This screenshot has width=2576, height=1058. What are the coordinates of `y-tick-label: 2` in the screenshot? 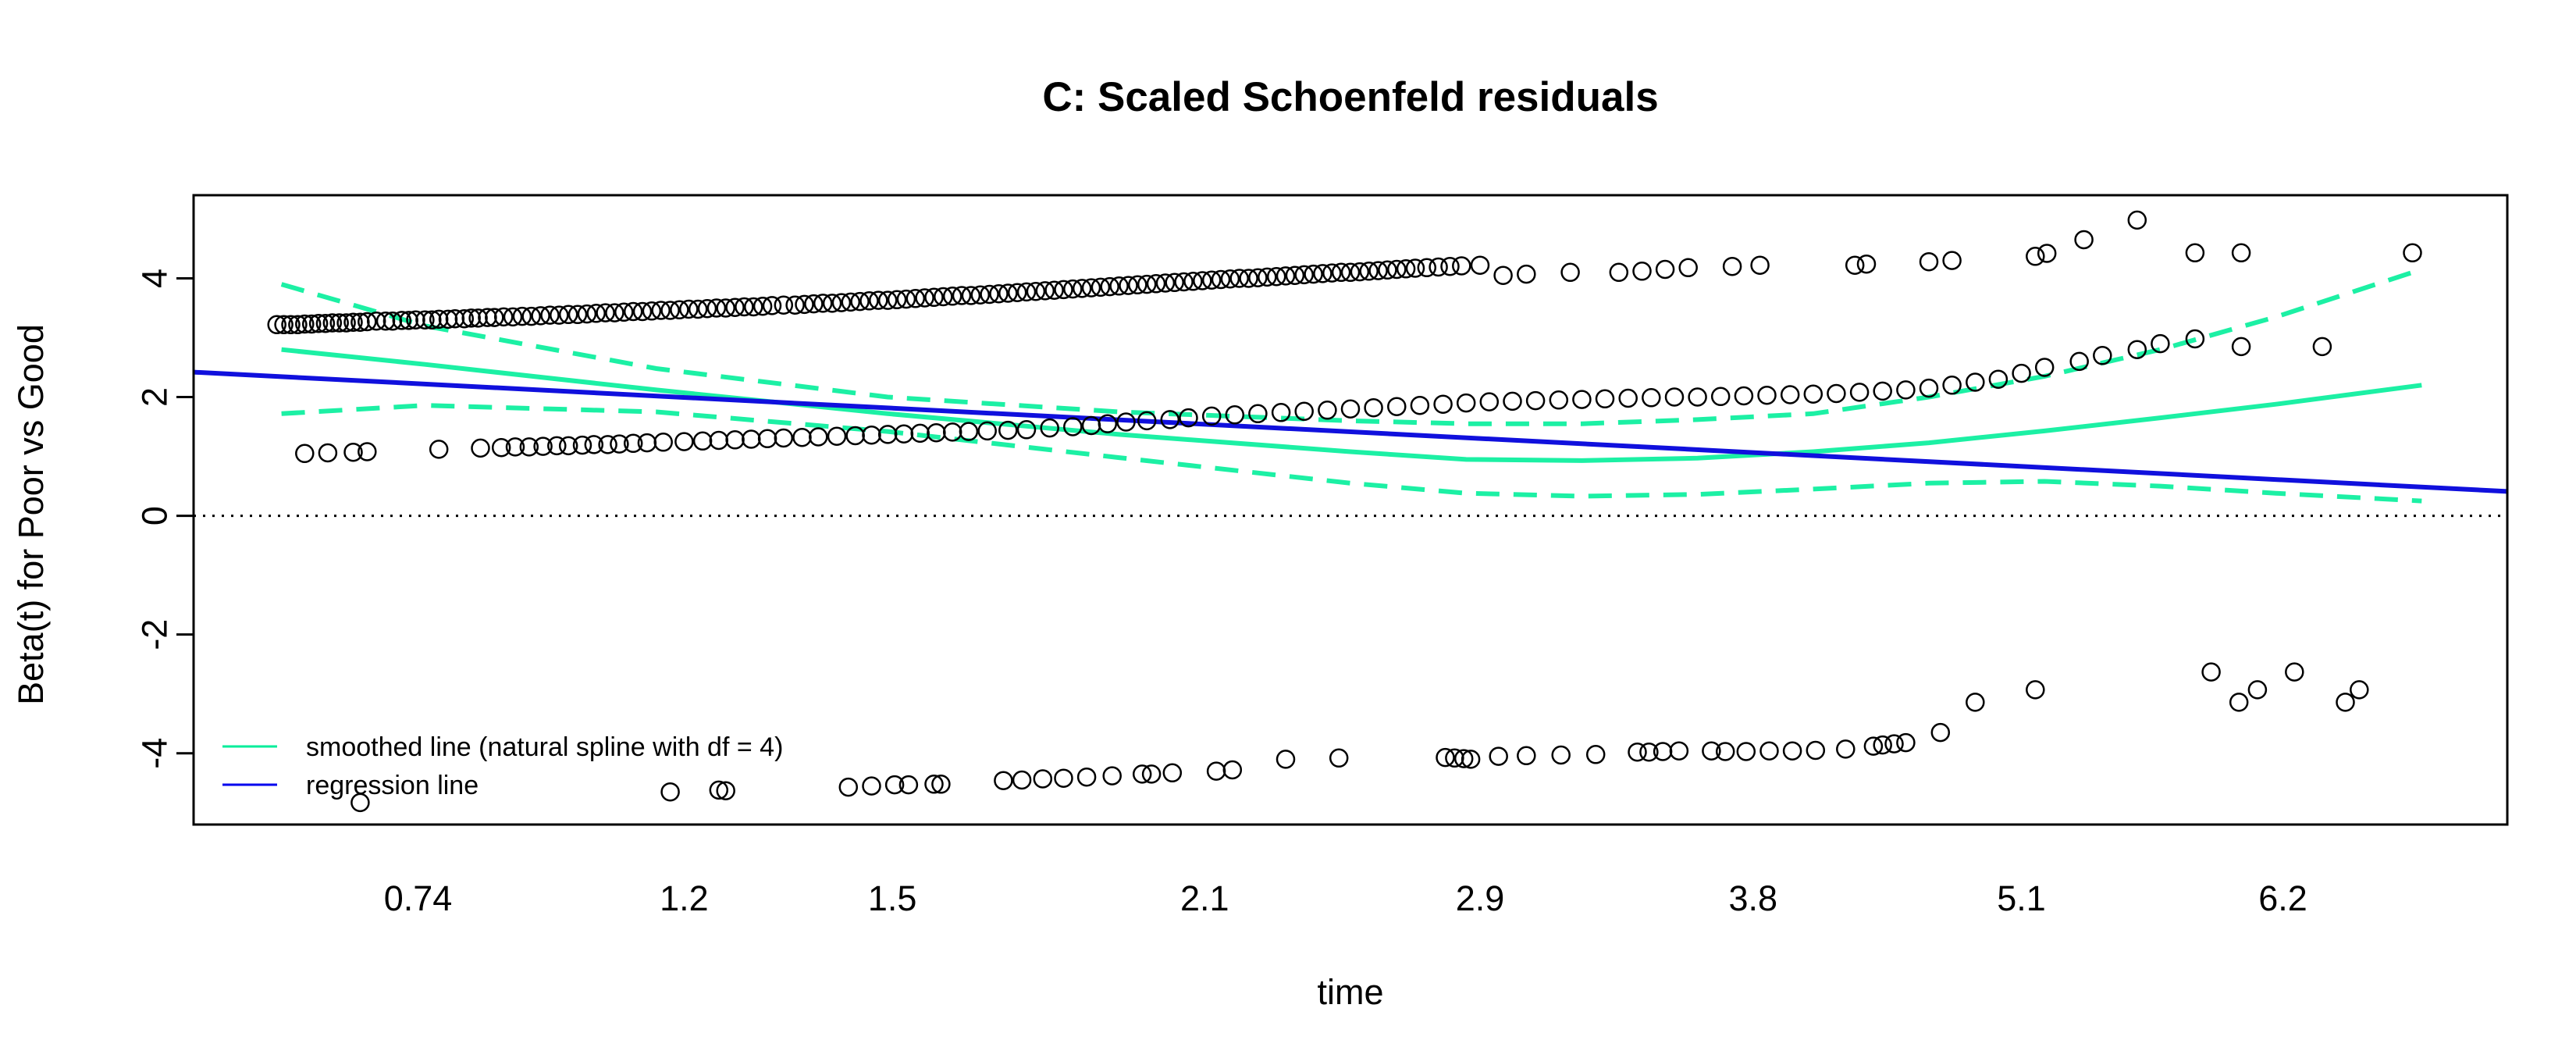 It's located at (155, 397).